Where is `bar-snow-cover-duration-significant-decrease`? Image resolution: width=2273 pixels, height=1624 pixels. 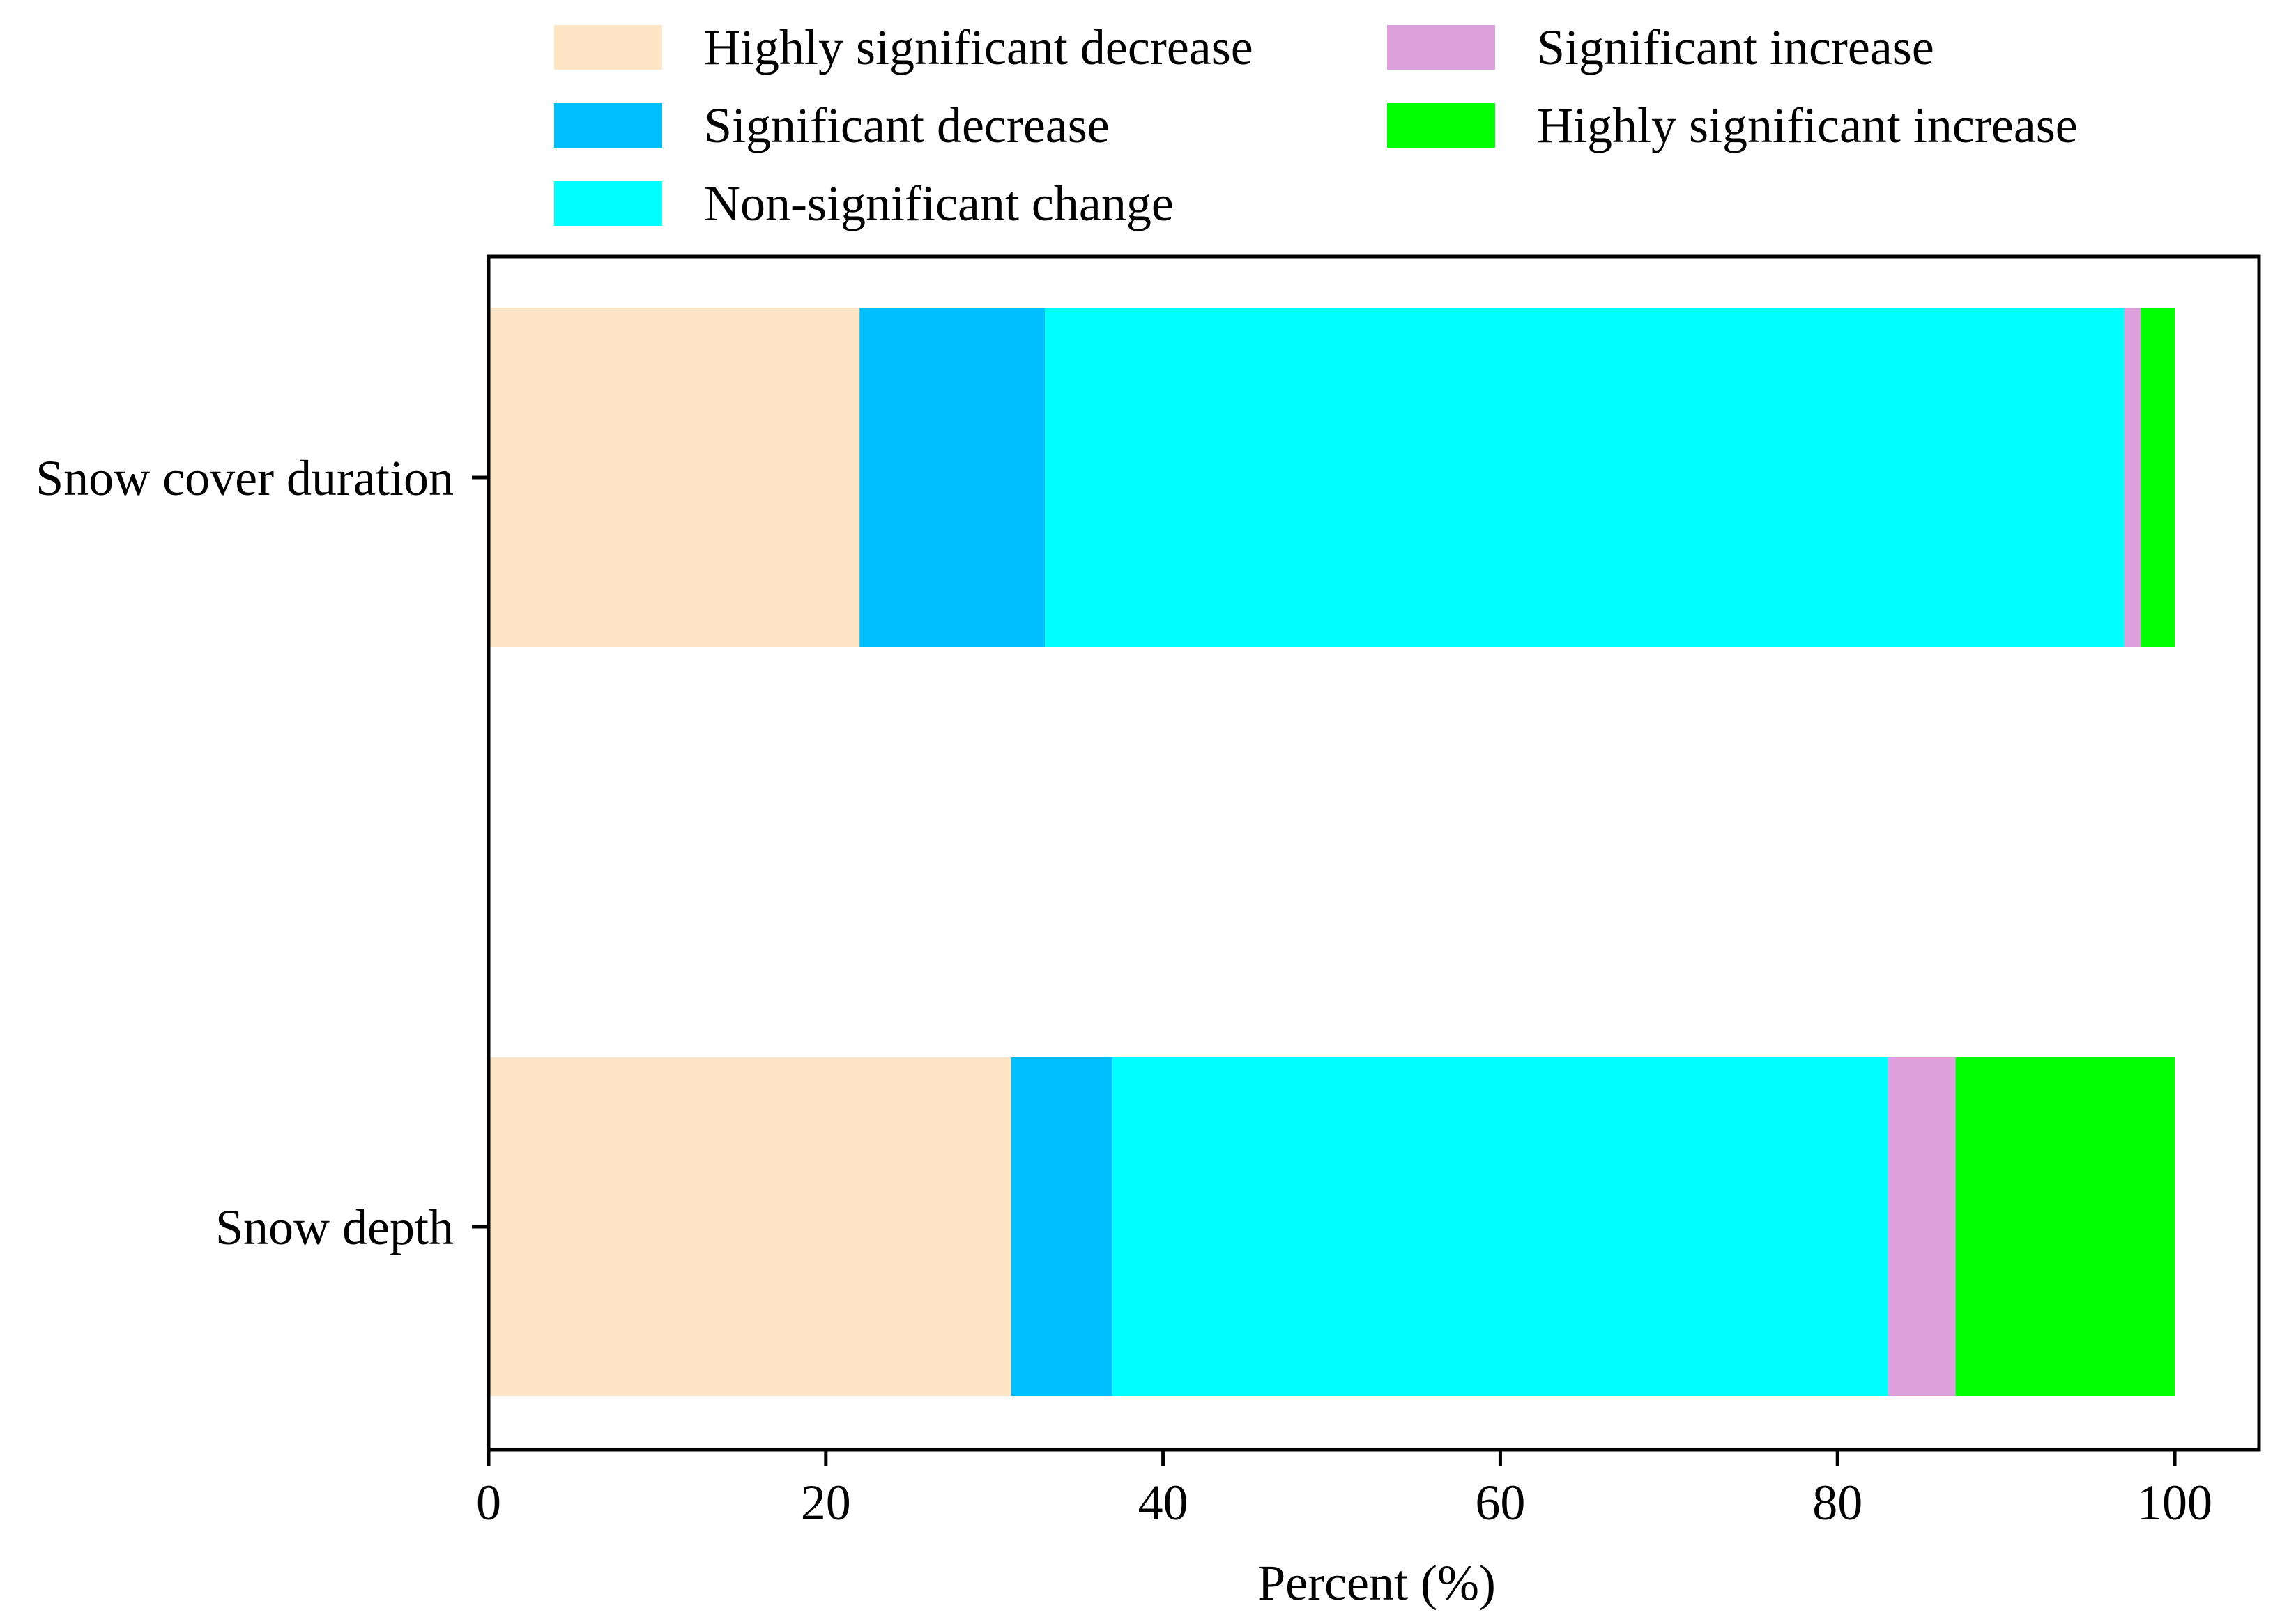 bar-snow-cover-duration-significant-decrease is located at coordinates (952, 477).